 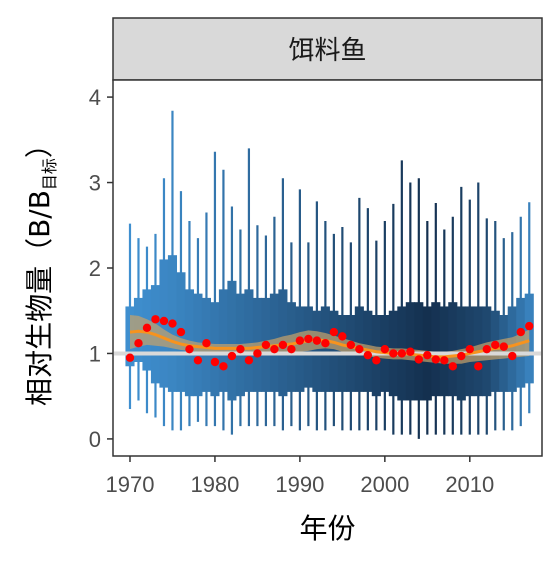 I want to click on observed-points, so click(x=329, y=343).